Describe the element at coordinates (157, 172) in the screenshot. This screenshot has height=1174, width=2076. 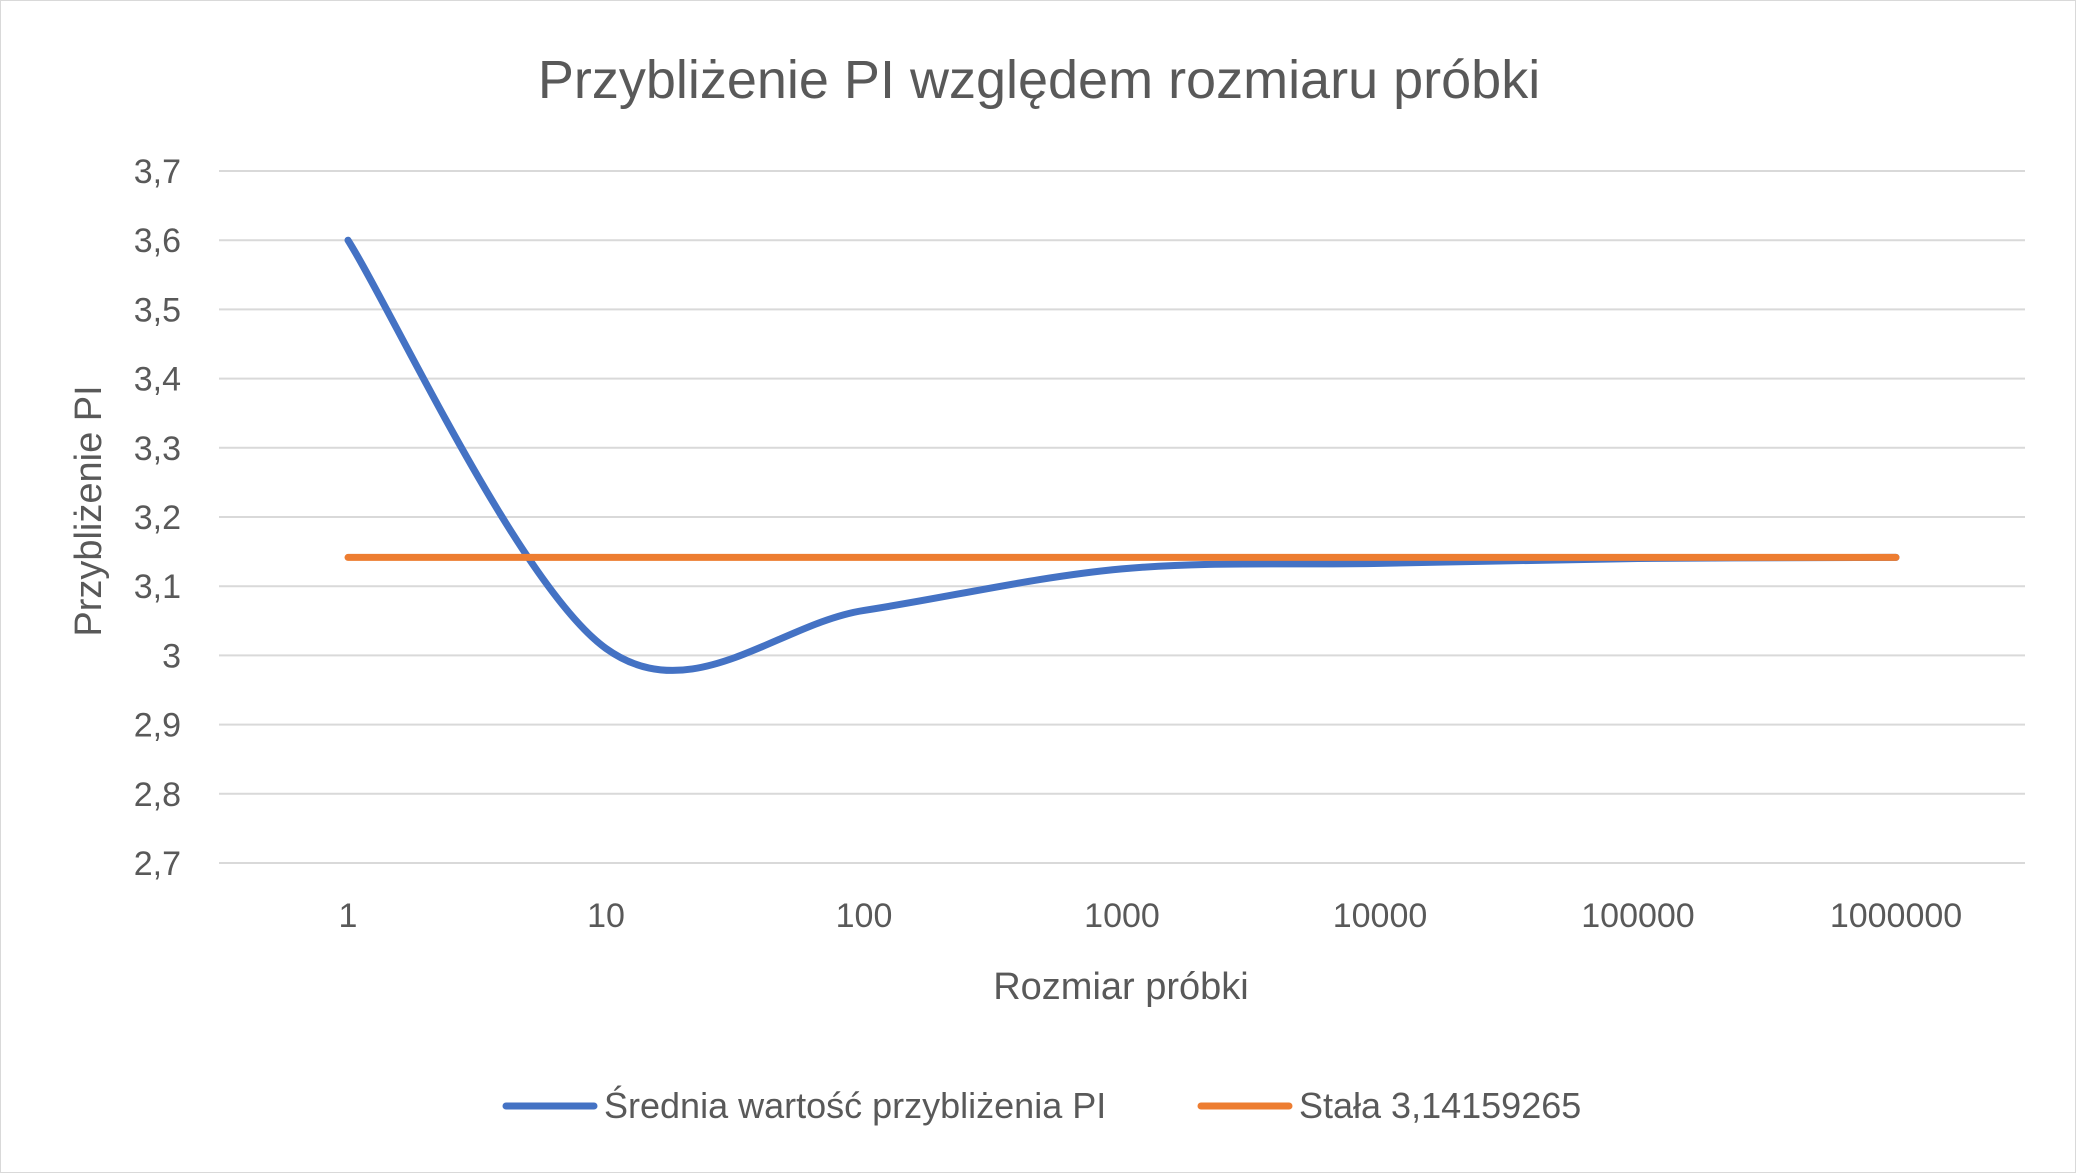
I see `y-tick-label: 3,7` at that location.